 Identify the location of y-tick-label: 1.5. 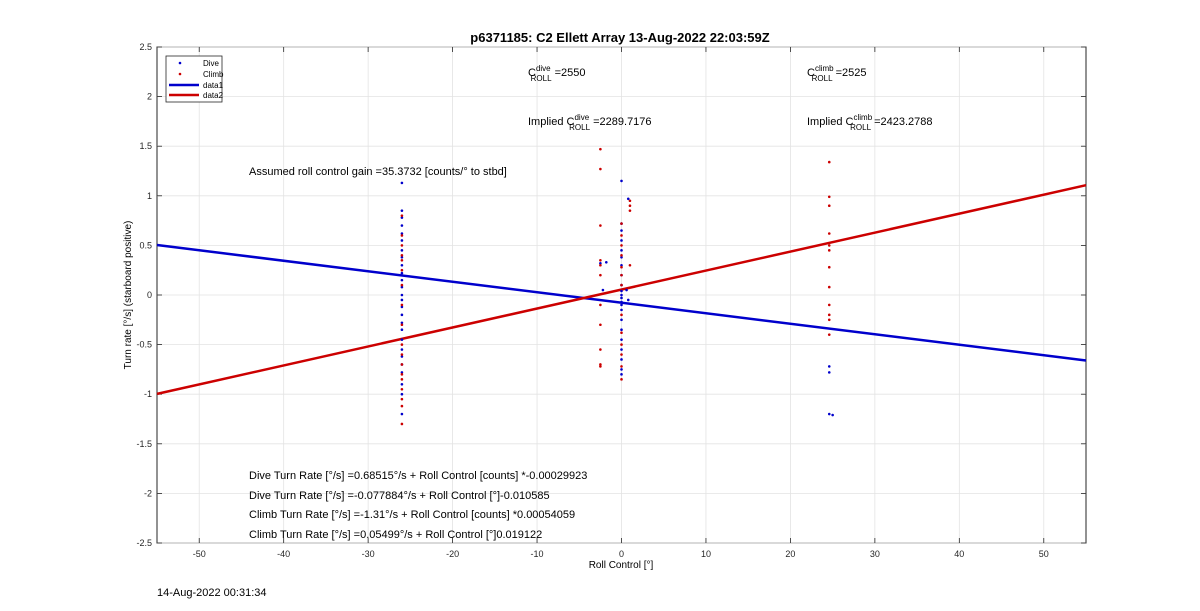
(145, 146).